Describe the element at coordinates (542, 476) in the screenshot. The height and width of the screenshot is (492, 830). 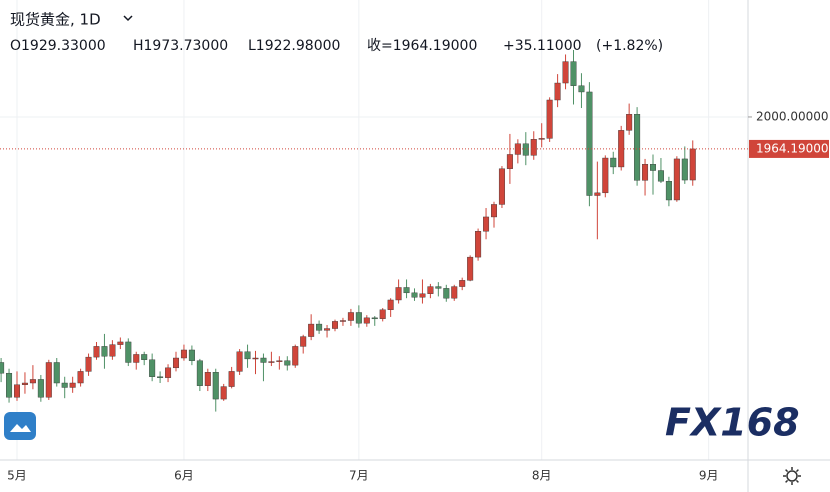
I see `x-tick-label: 8月` at that location.